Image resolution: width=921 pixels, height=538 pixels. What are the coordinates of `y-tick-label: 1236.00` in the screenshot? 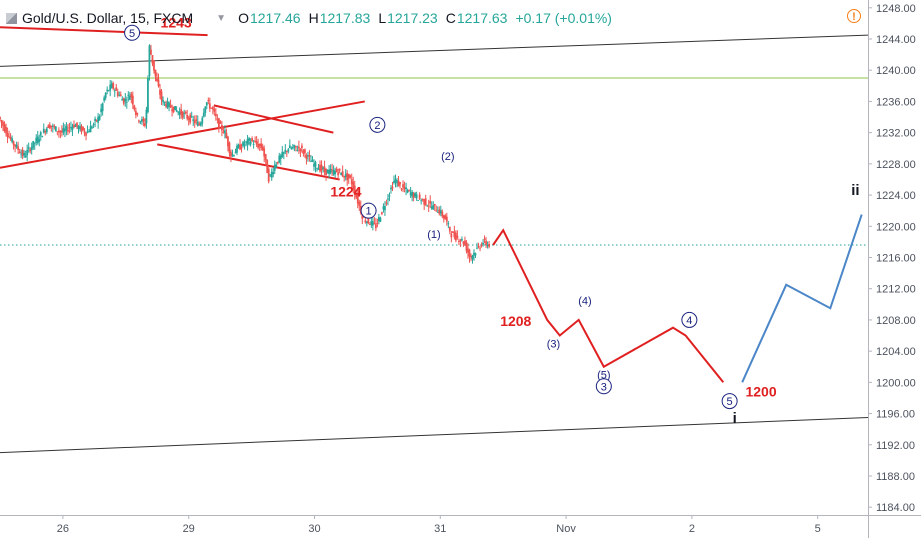 It's located at (896, 102).